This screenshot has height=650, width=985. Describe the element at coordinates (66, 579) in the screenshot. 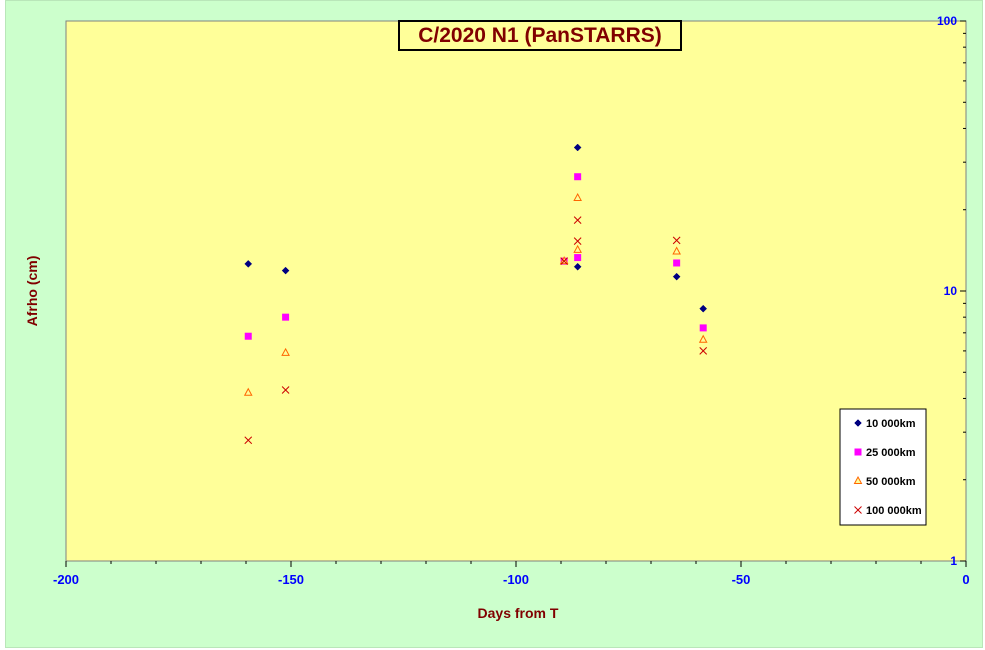

I see `x-tick-label: -200` at that location.